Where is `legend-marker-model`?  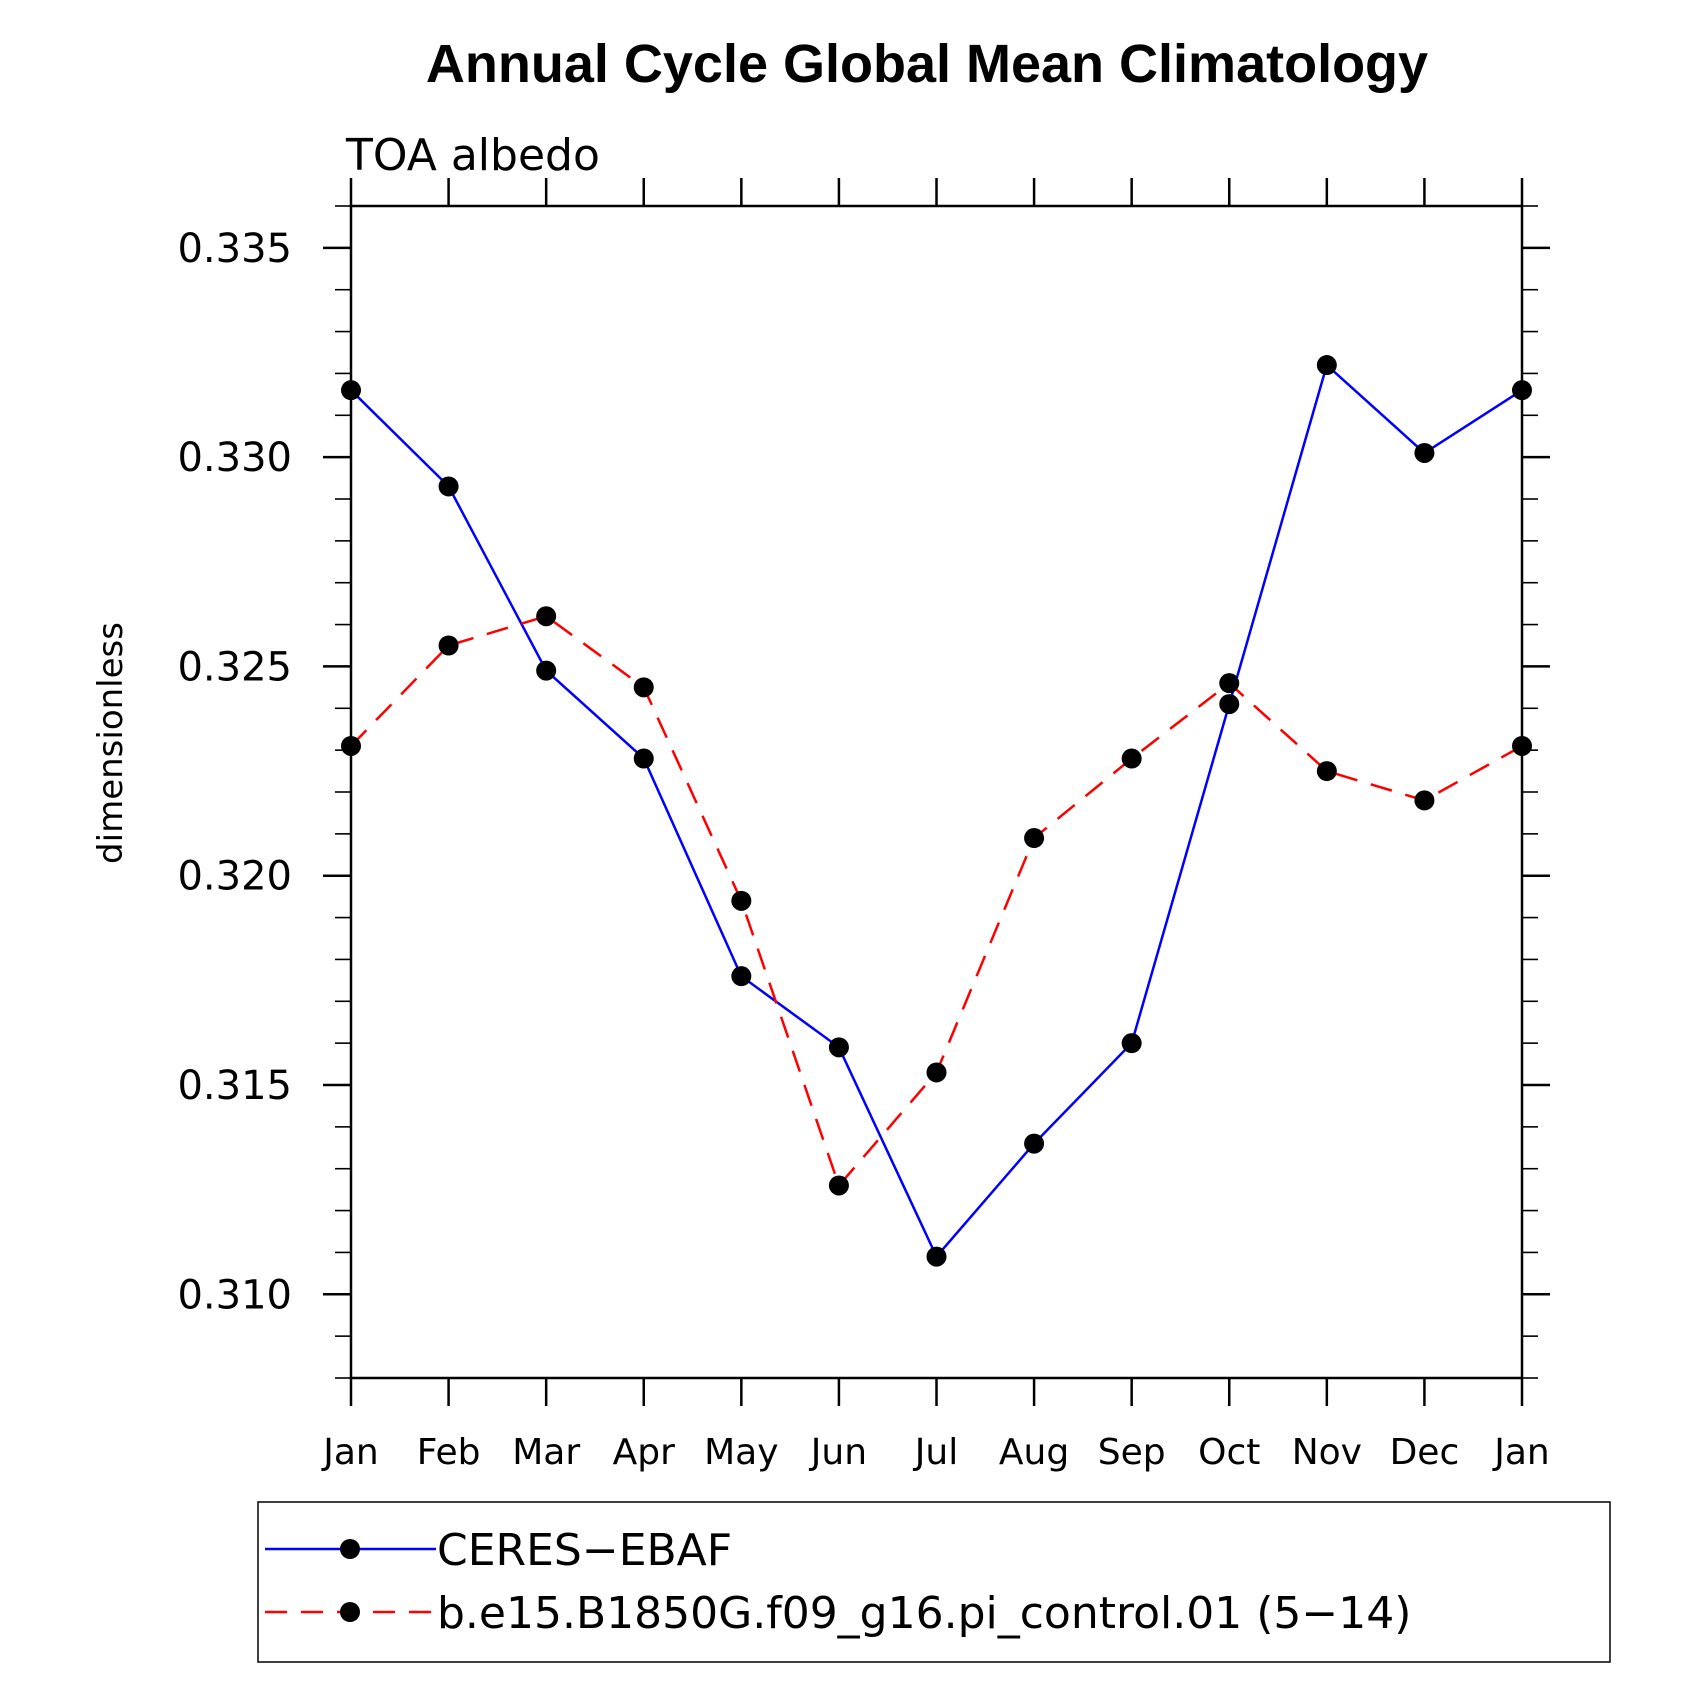 legend-marker-model is located at coordinates (350, 1612).